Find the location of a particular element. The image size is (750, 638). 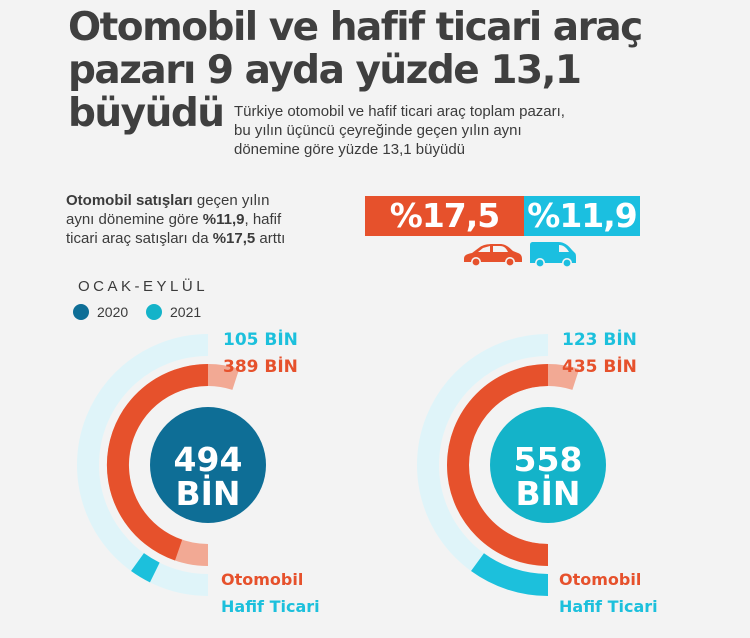

lead-bold: Otomobil satışları is located at coordinates (129, 200).